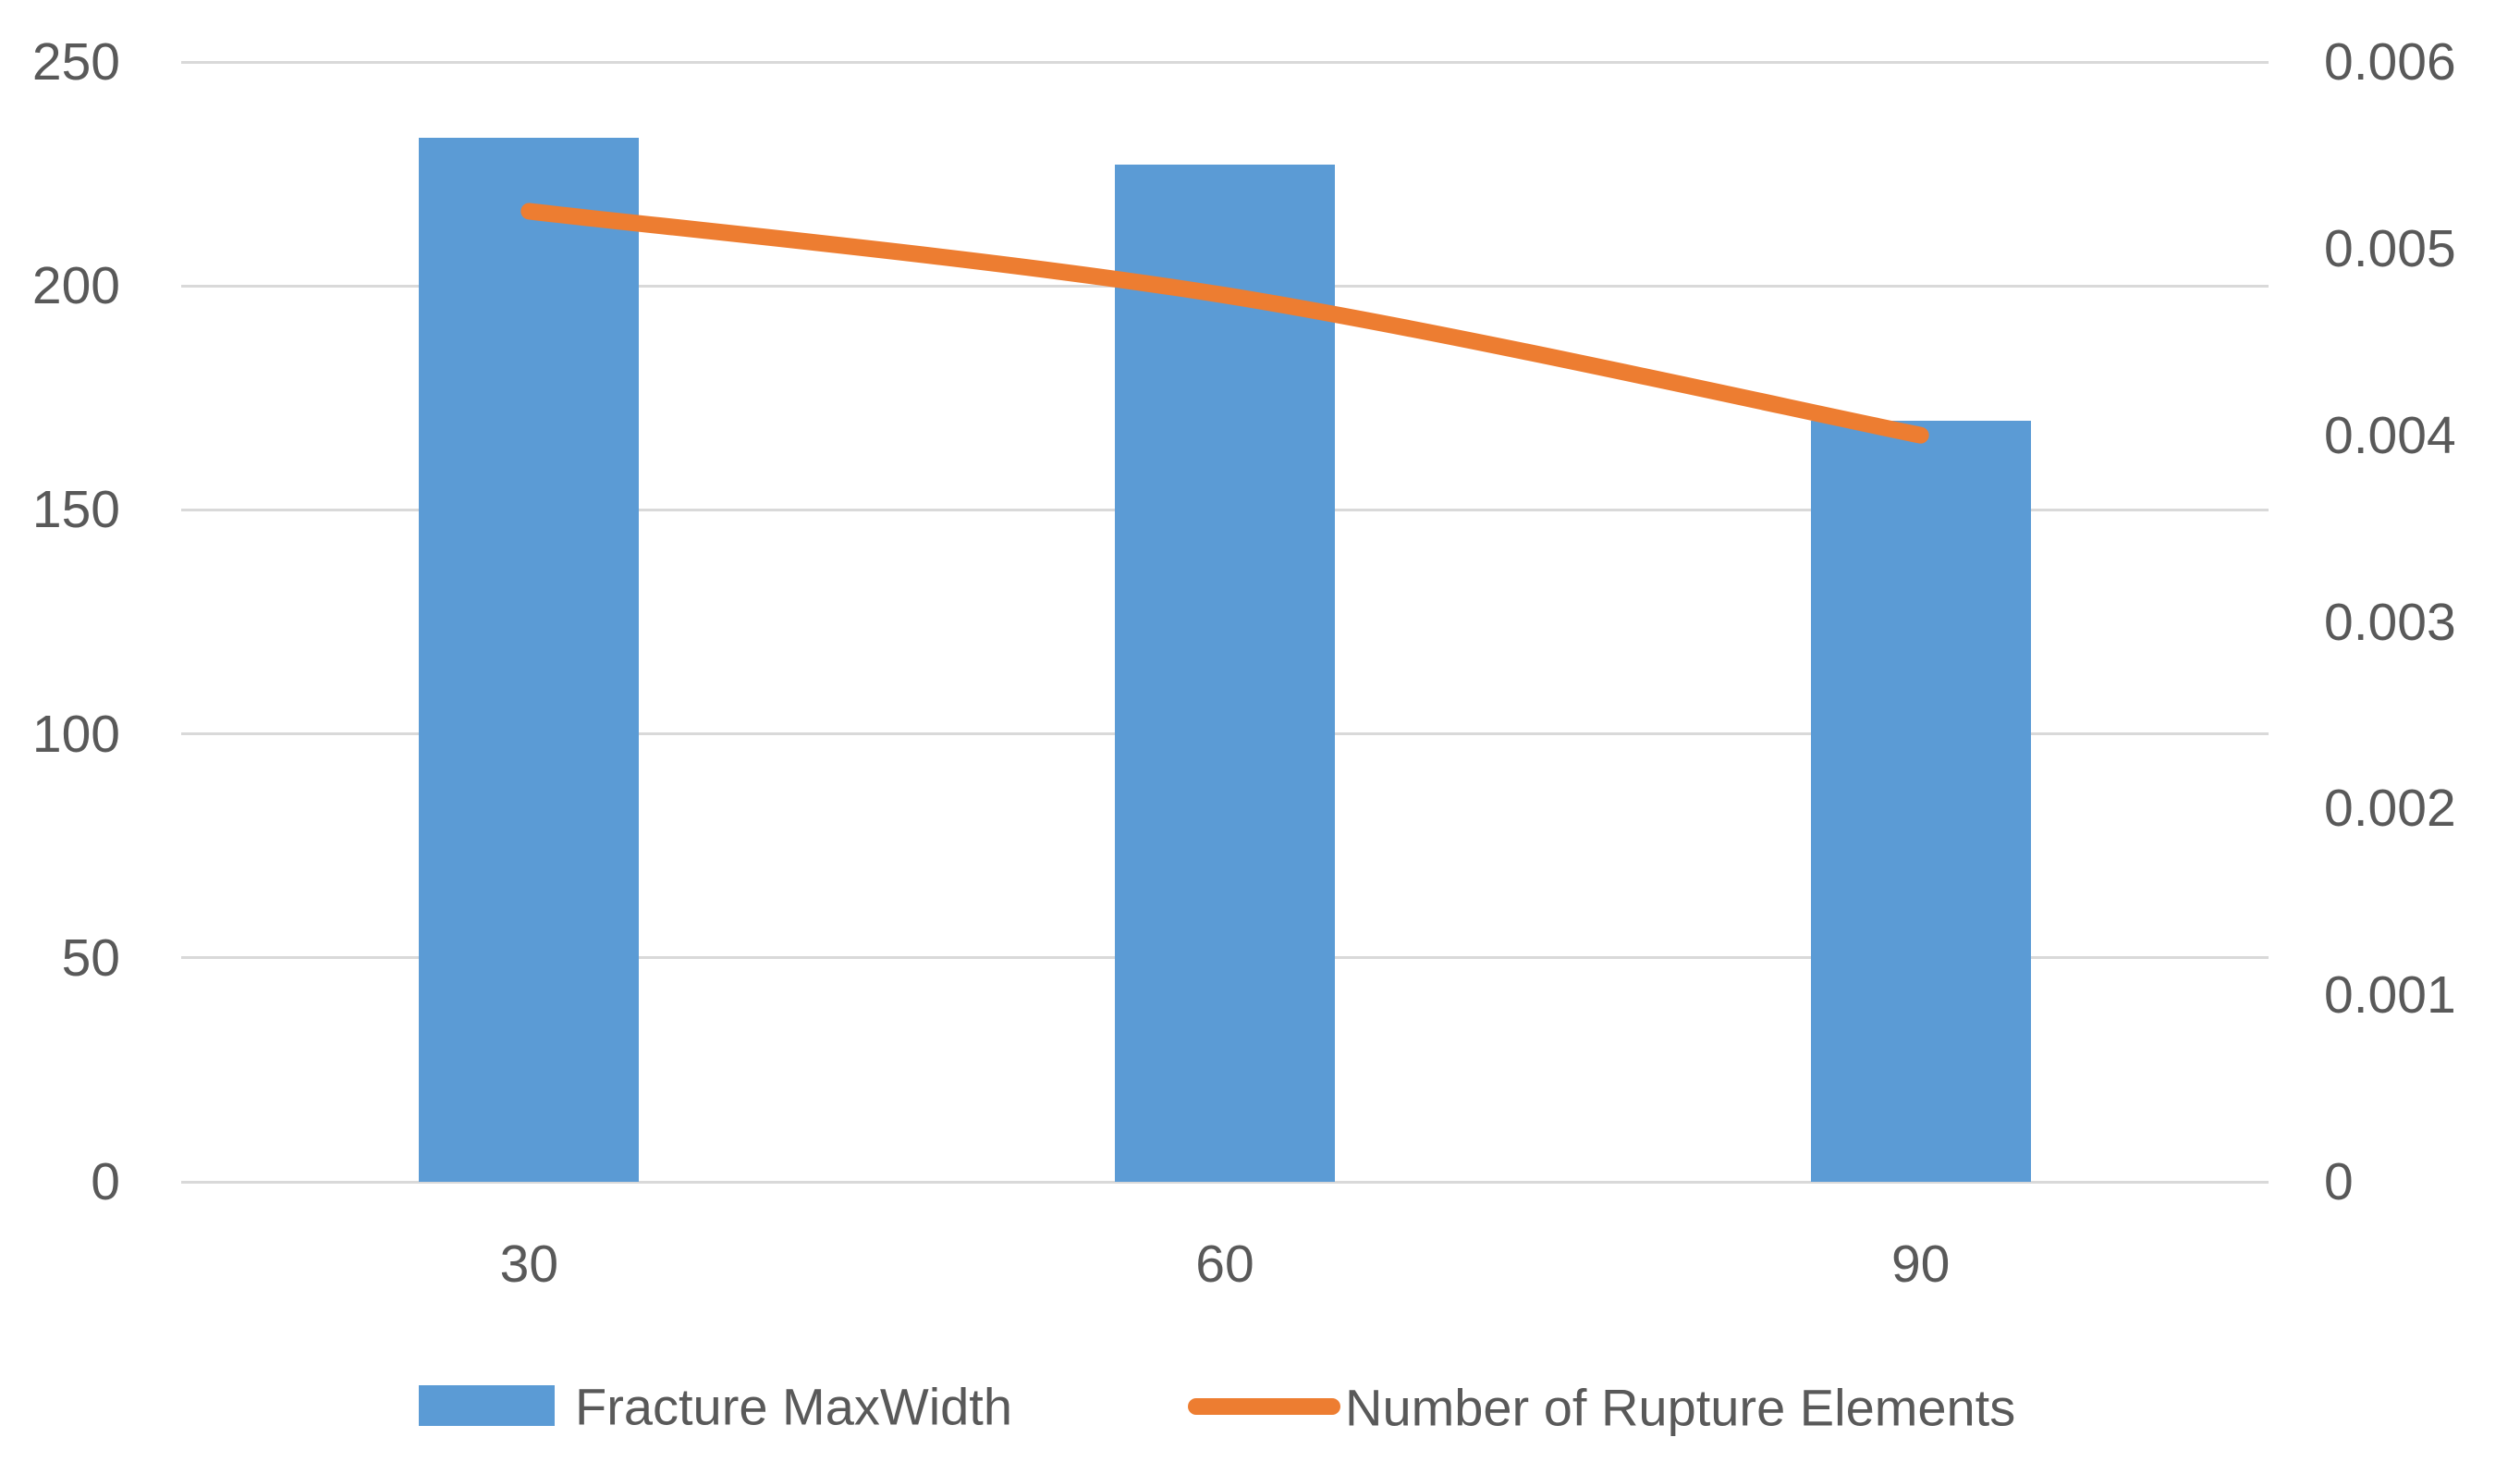 The image size is (2520, 1462). Describe the element at coordinates (75, 734) in the screenshot. I see `left-axis-tick-100: 100` at that location.